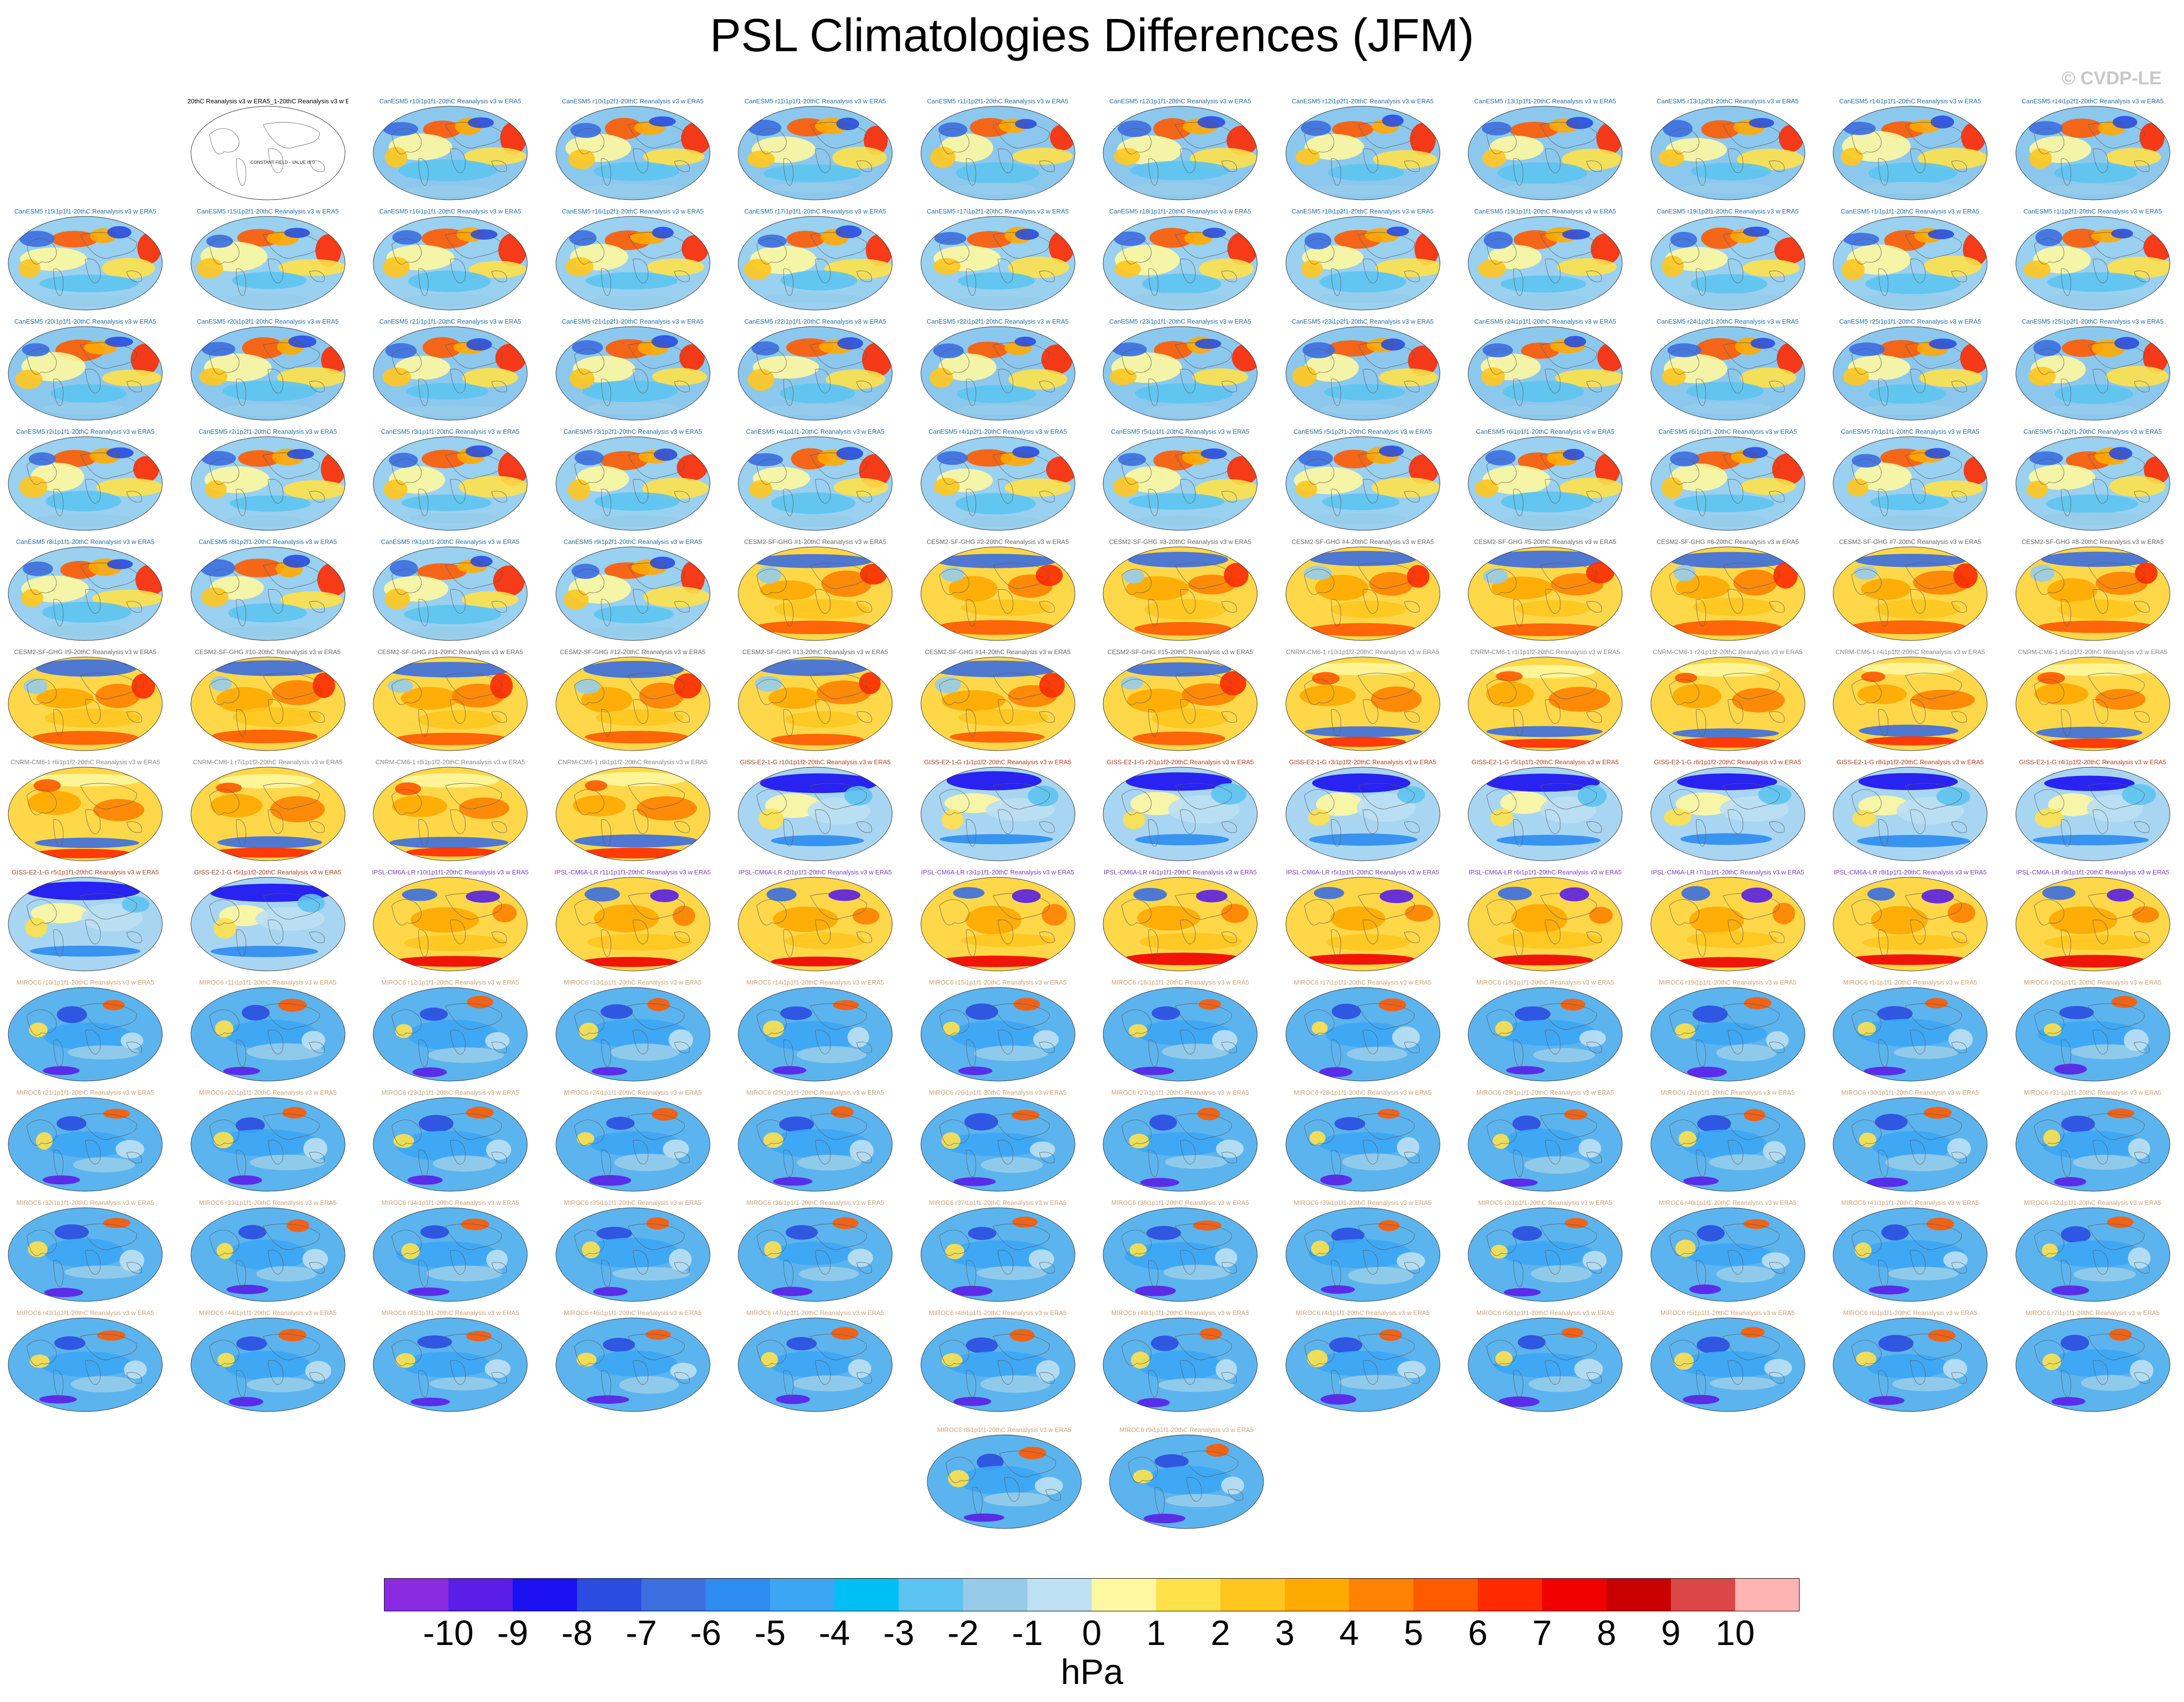 The height and width of the screenshot is (1702, 2184). Describe the element at coordinates (85, 1365) in the screenshot. I see `map-plot` at that location.